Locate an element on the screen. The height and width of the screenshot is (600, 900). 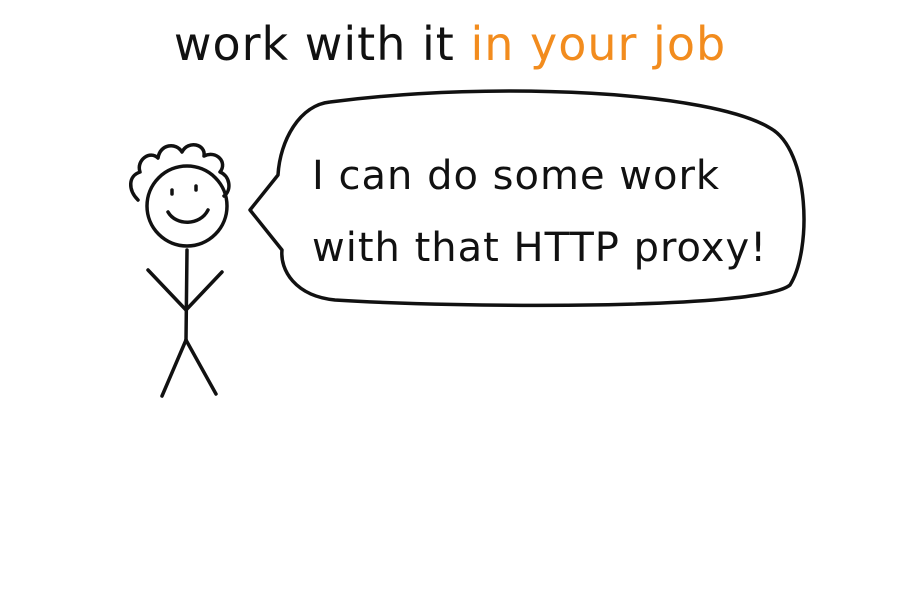
title-accent: in your job is located at coordinates (598, 44).